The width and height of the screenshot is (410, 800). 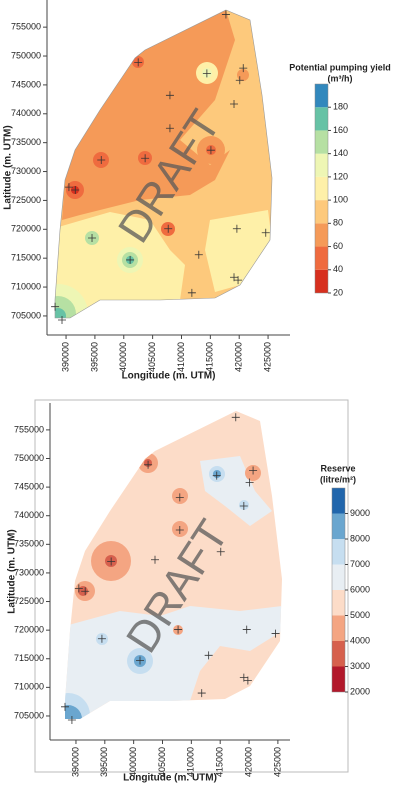 I want to click on x-tick-label: 400000, so click(x=133, y=762).